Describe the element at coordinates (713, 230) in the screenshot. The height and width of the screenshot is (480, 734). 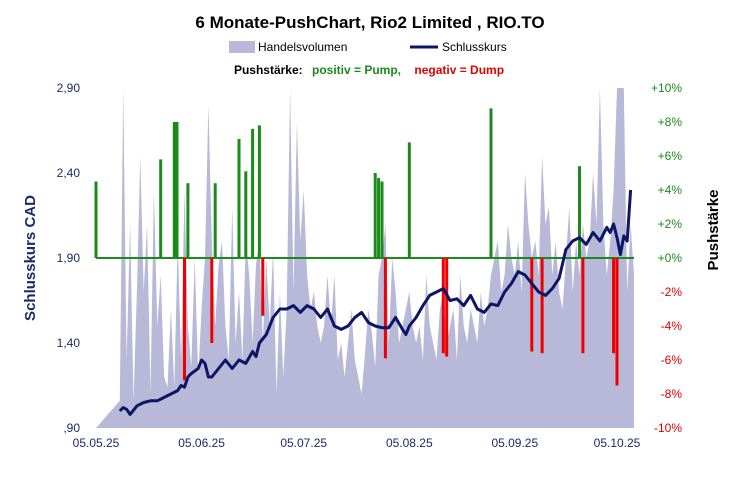
I see `y-axis-right-title: Pushstärke` at that location.